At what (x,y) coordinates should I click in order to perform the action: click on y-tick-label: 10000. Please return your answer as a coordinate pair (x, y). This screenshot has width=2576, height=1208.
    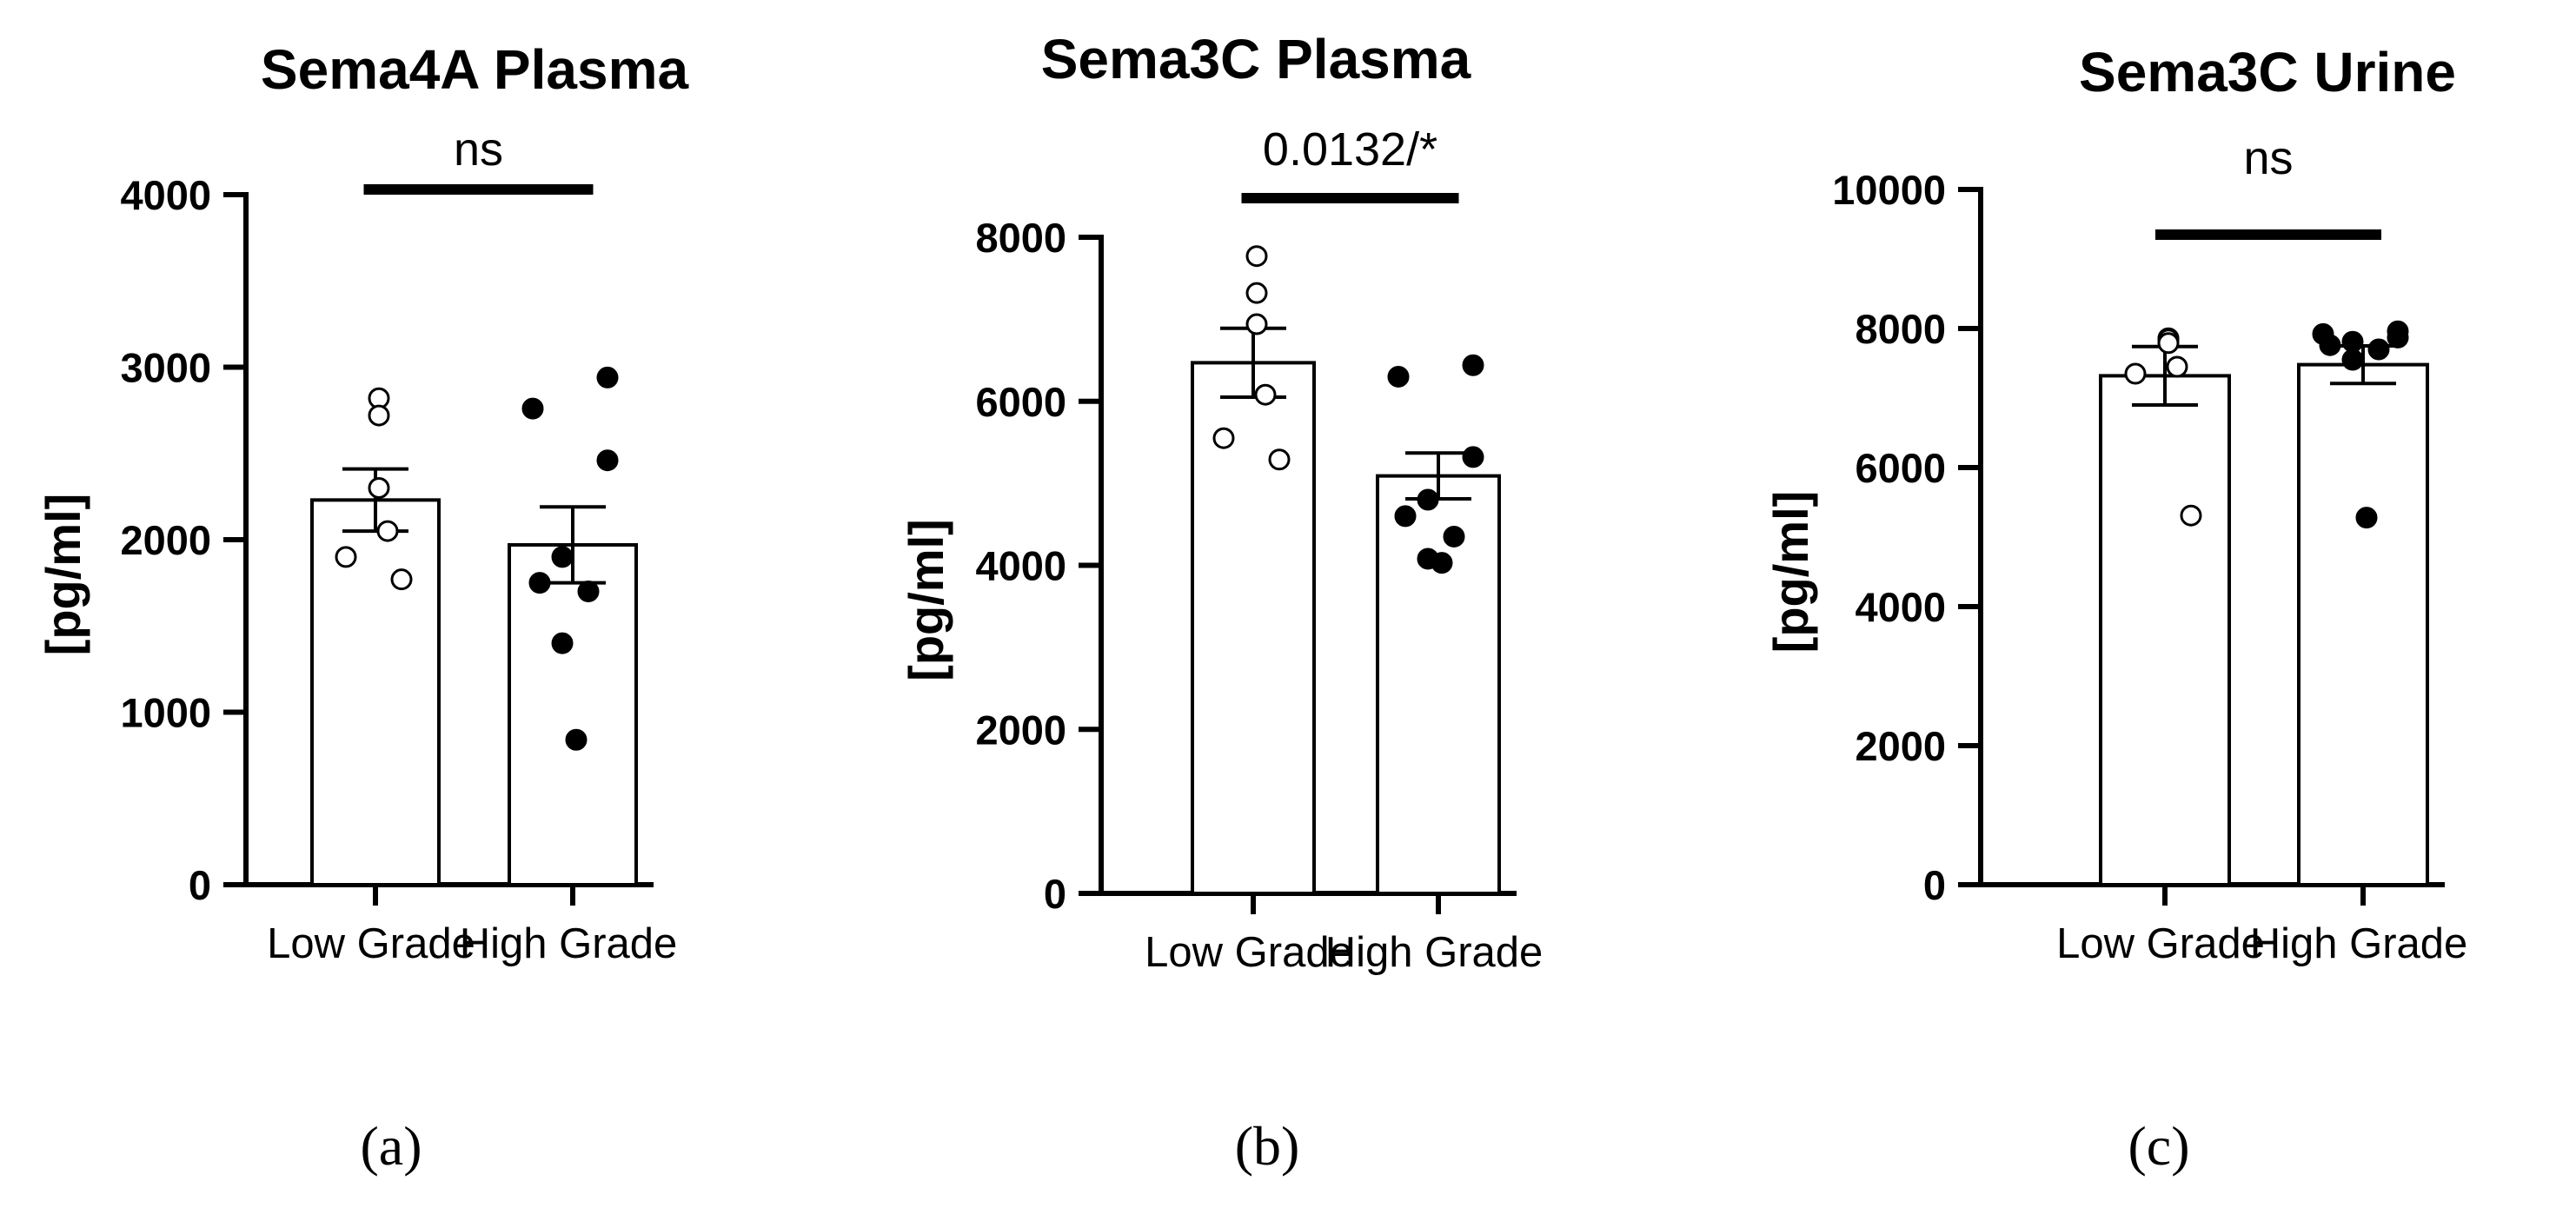
    Looking at the image, I should click on (1889, 190).